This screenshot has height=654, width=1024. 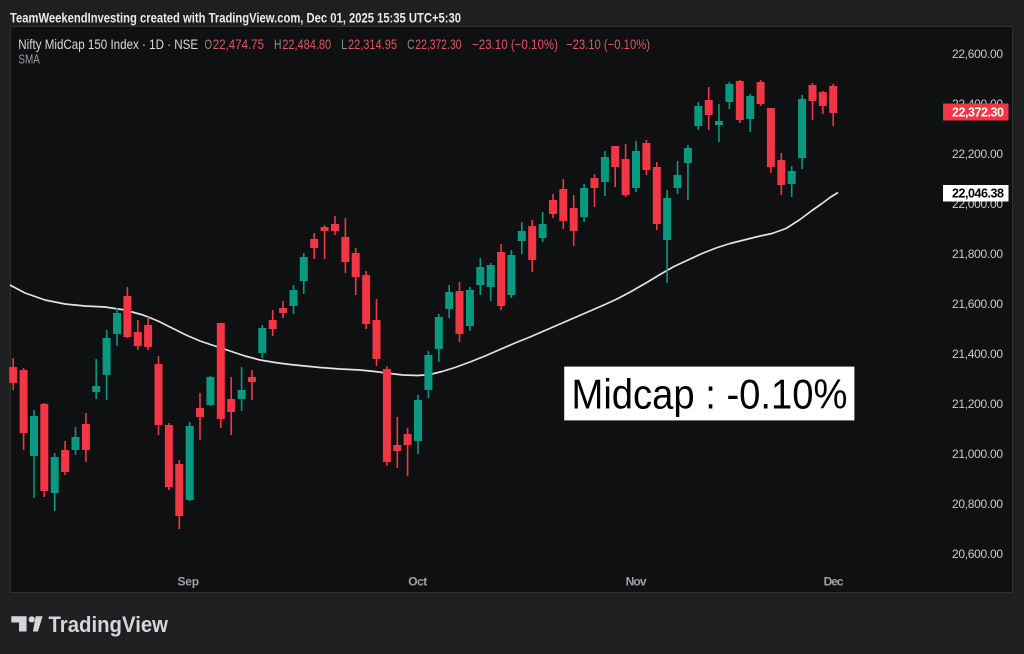 I want to click on svg-text: Dec, so click(x=834, y=582).